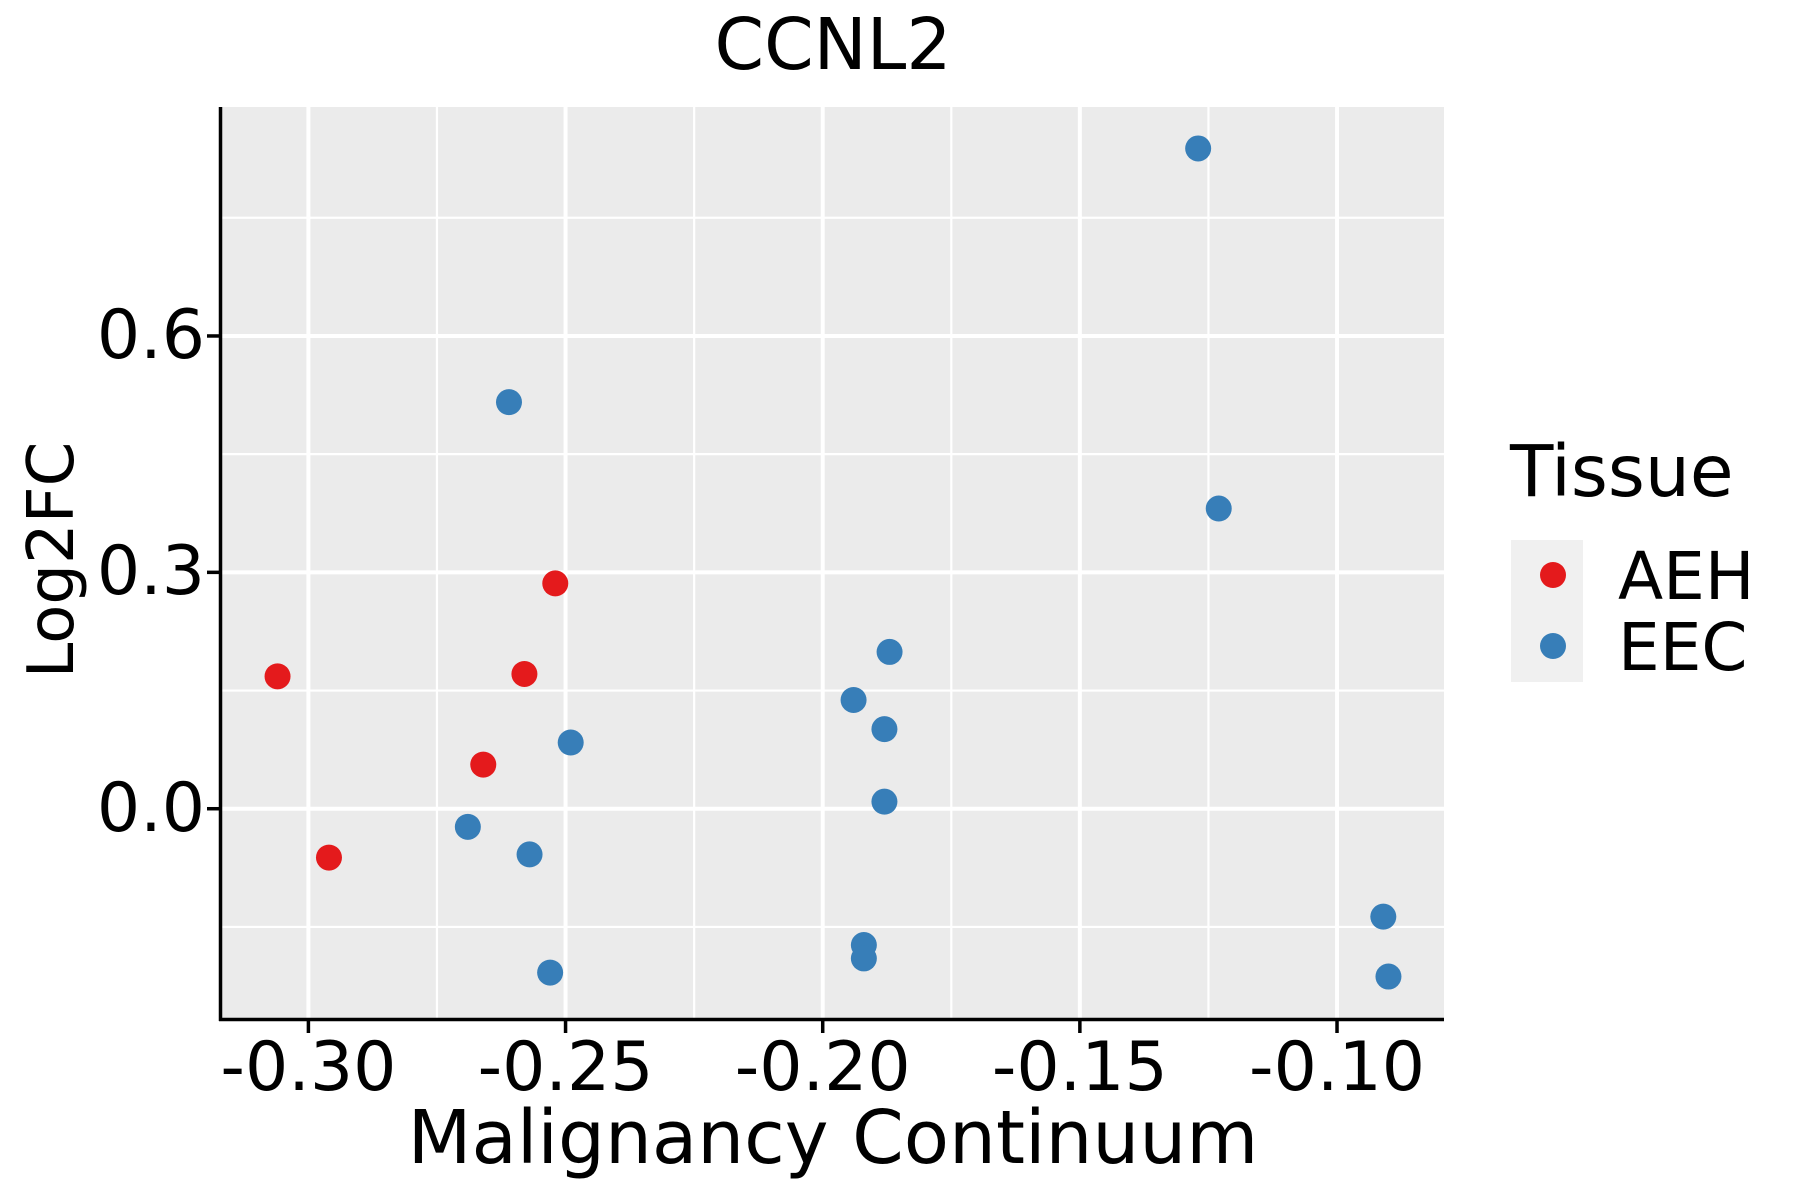 The height and width of the screenshot is (1200, 1800). What do you see at coordinates (1553, 646) in the screenshot?
I see `eec-point-icon` at bounding box center [1553, 646].